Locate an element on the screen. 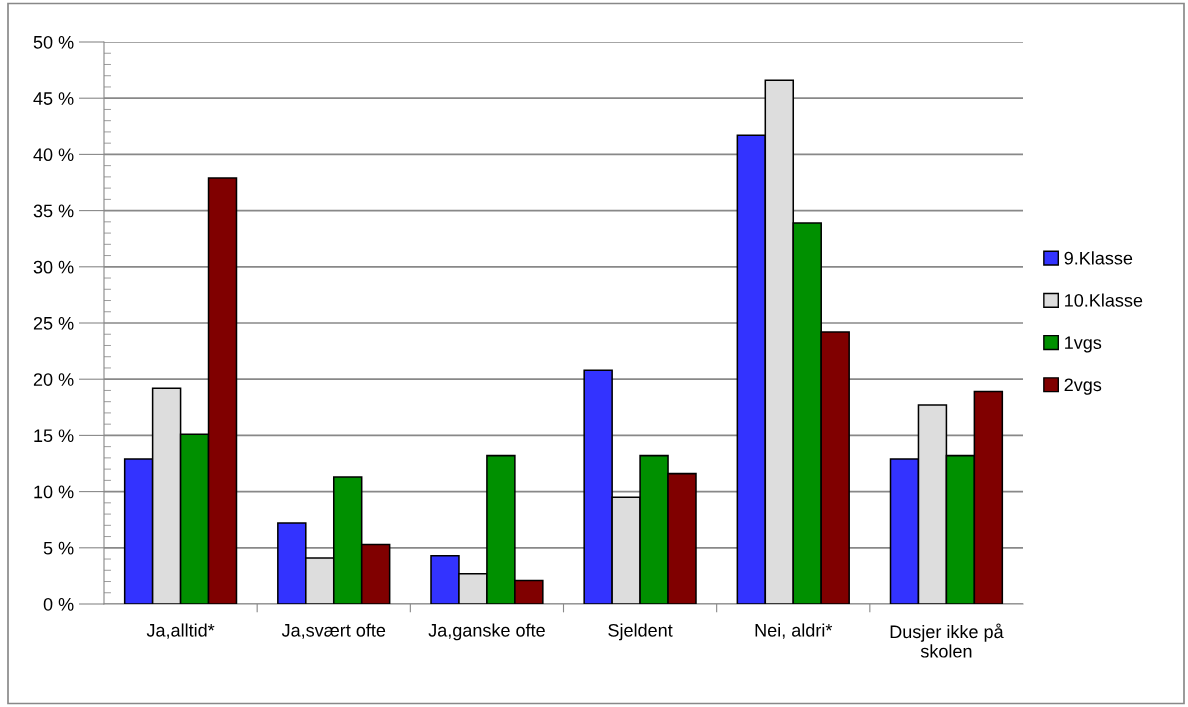 The image size is (1188, 707). x-tick-label: Sjeldent is located at coordinates (640, 632).